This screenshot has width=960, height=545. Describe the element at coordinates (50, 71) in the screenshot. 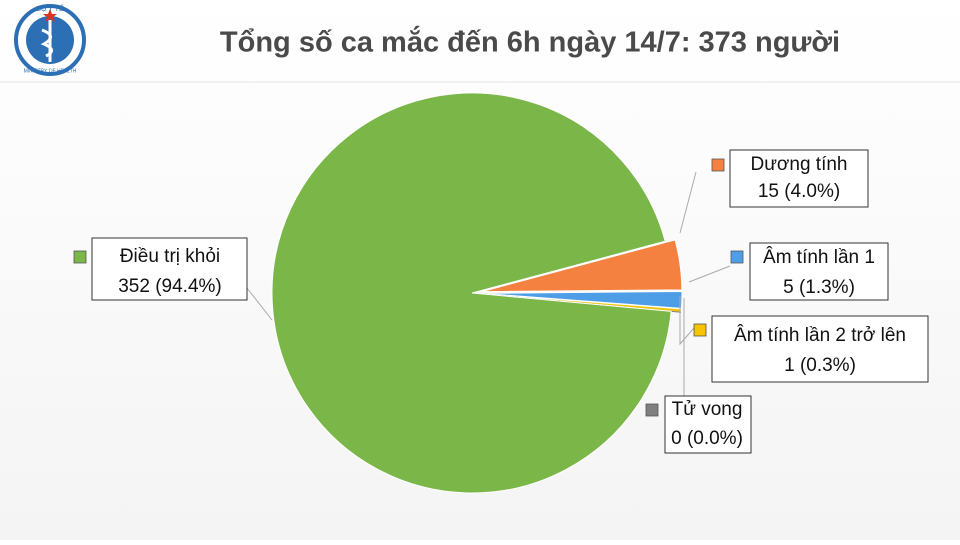

I see `logo-bottom: MINISTRY OF HEALTH` at that location.